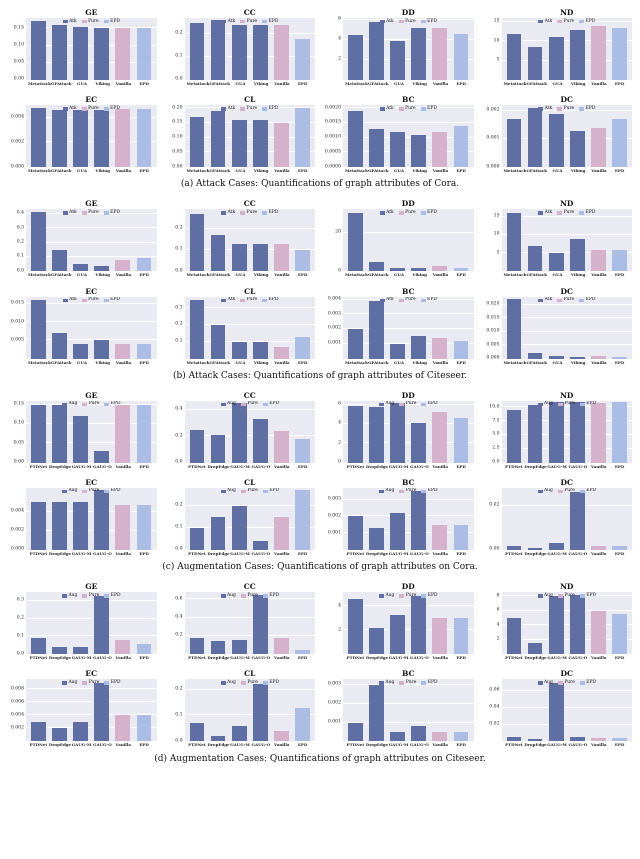  I want to click on x-tick-label: Metattack, so click(39, 171).